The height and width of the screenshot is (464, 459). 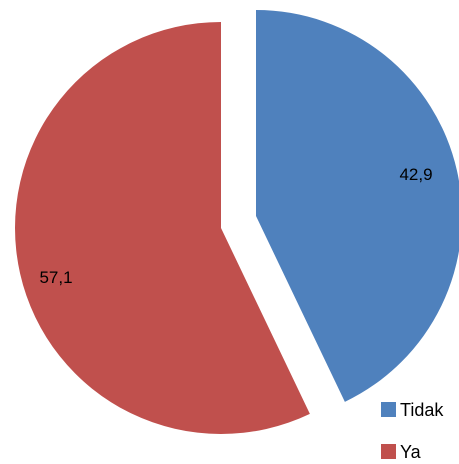 What do you see at coordinates (388, 451) in the screenshot?
I see `legend-swatch-ya` at bounding box center [388, 451].